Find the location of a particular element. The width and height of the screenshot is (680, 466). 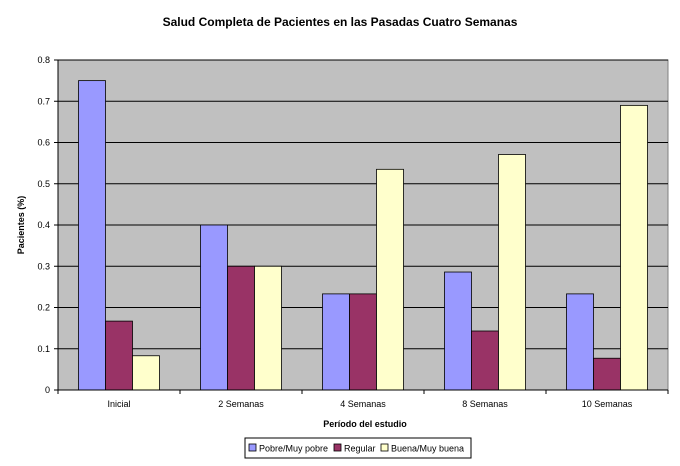

x-axis-label: Período del estudio is located at coordinates (365, 424).